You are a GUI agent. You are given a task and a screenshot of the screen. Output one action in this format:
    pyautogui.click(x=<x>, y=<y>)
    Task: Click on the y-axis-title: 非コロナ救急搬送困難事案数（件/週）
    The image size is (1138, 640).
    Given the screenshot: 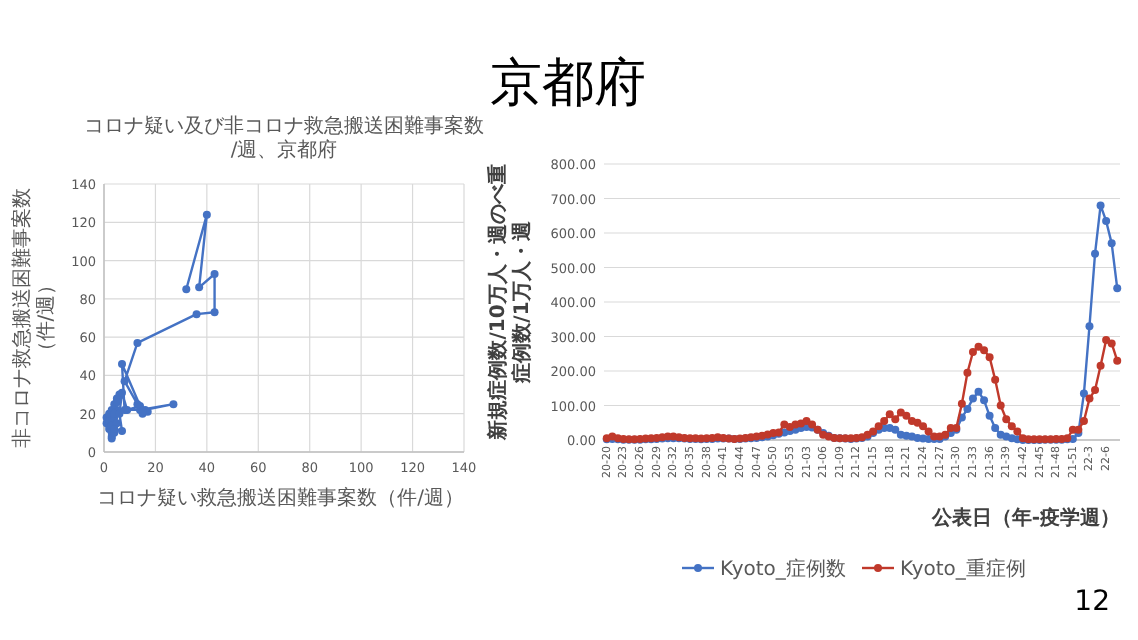 What is the action you would take?
    pyautogui.click(x=34, y=318)
    